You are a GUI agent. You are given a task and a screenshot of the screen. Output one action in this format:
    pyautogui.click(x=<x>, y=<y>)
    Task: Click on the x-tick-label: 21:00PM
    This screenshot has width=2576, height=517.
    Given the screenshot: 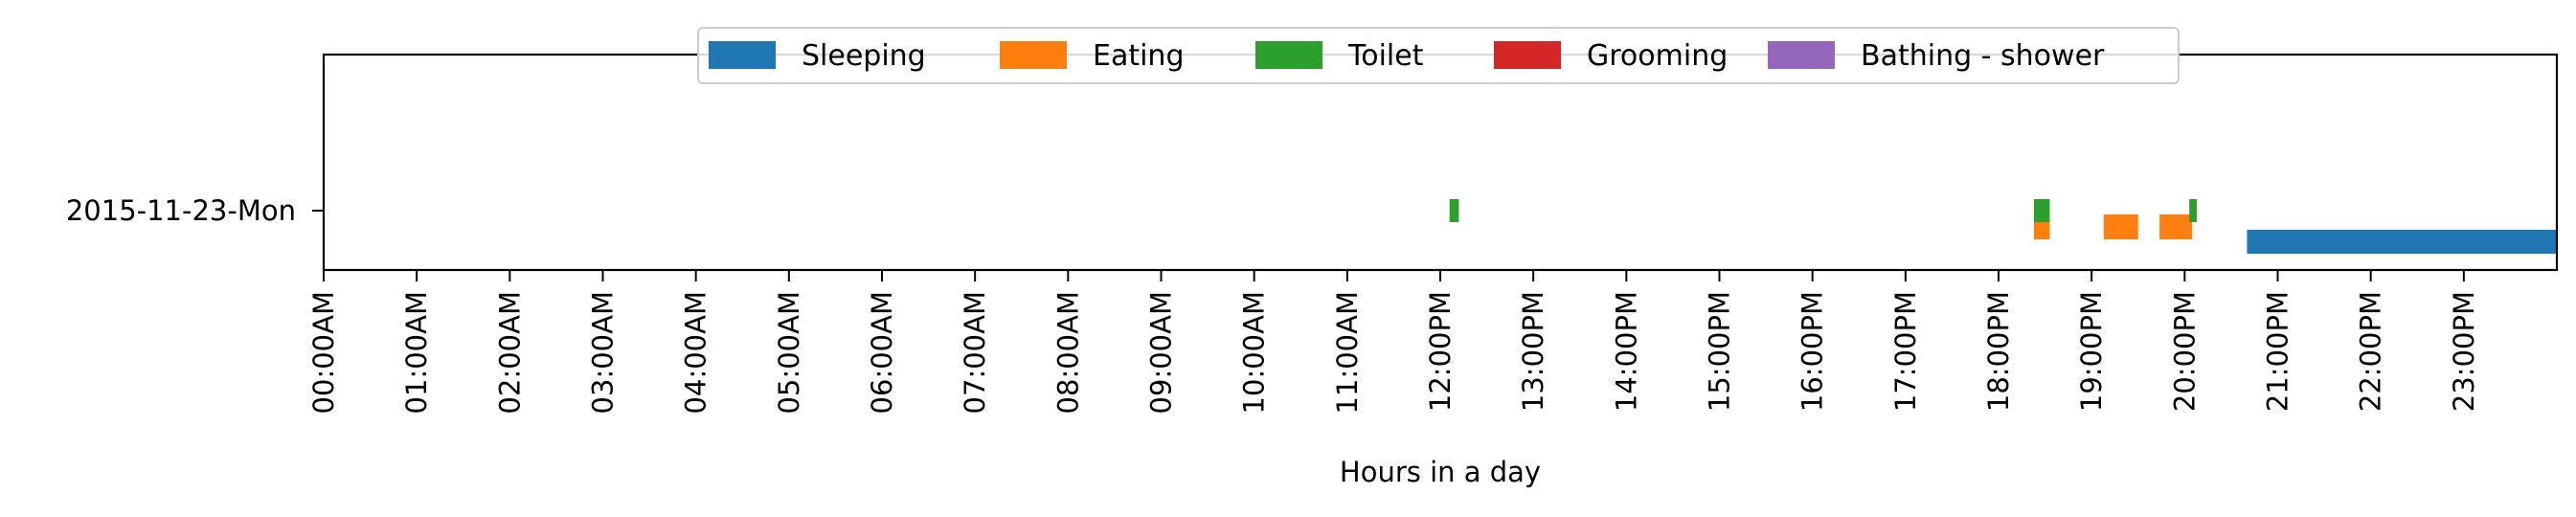 What is the action you would take?
    pyautogui.click(x=2278, y=351)
    